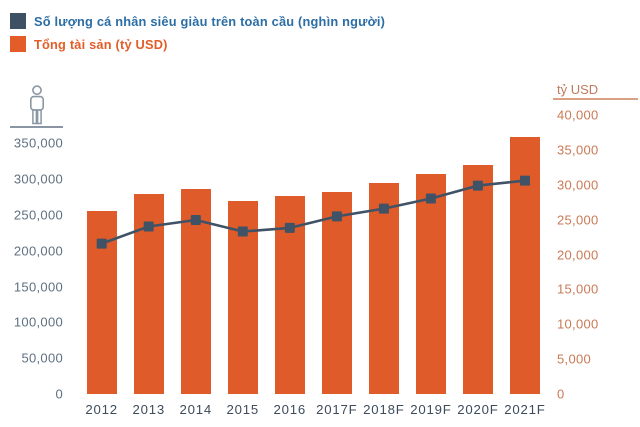  What do you see at coordinates (37, 105) in the screenshot?
I see `person-icon` at bounding box center [37, 105].